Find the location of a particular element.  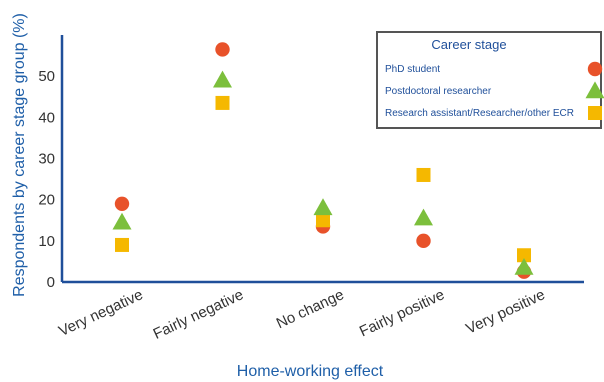

x-category-label: Fairly negative is located at coordinates (199, 314).